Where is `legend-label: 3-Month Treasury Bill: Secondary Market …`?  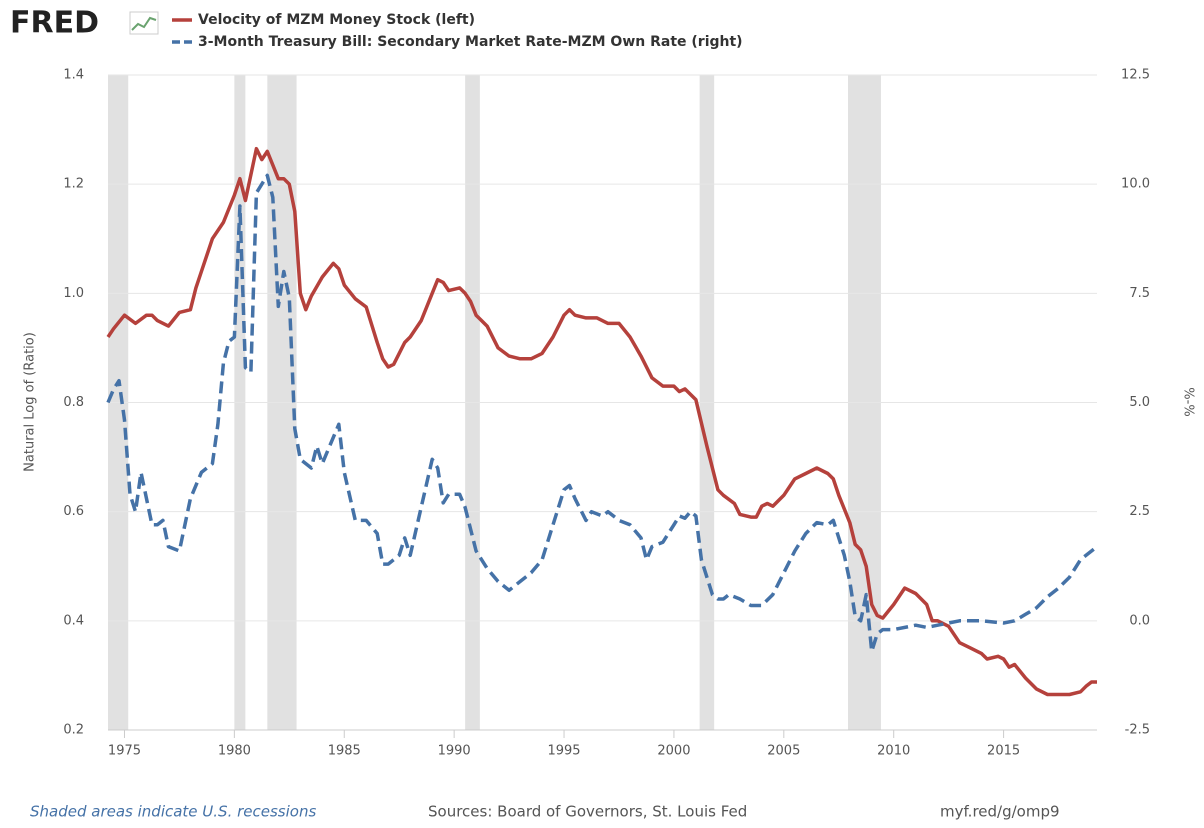
legend-label: 3-Month Treasury Bill: Secondary Market … is located at coordinates (470, 42).